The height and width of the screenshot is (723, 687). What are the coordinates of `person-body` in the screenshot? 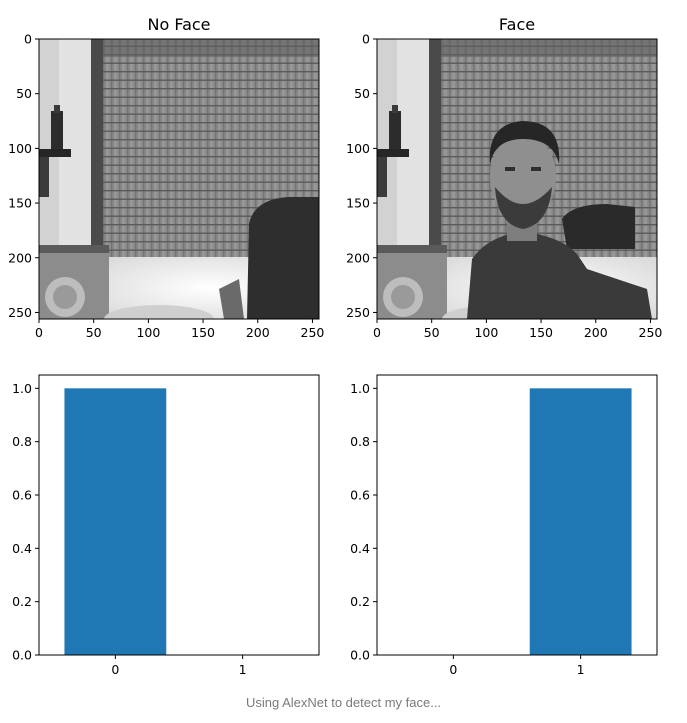 It's located at (559, 275).